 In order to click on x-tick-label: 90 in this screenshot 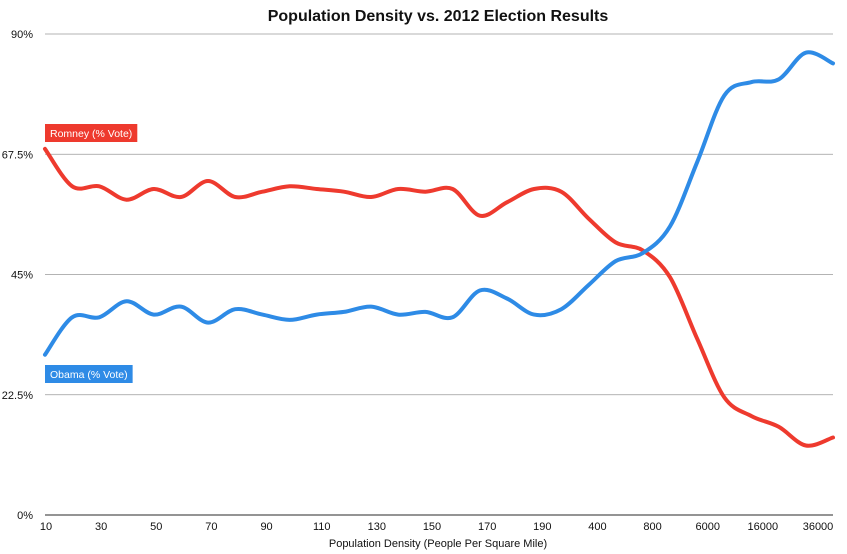, I will do `click(266, 527)`.